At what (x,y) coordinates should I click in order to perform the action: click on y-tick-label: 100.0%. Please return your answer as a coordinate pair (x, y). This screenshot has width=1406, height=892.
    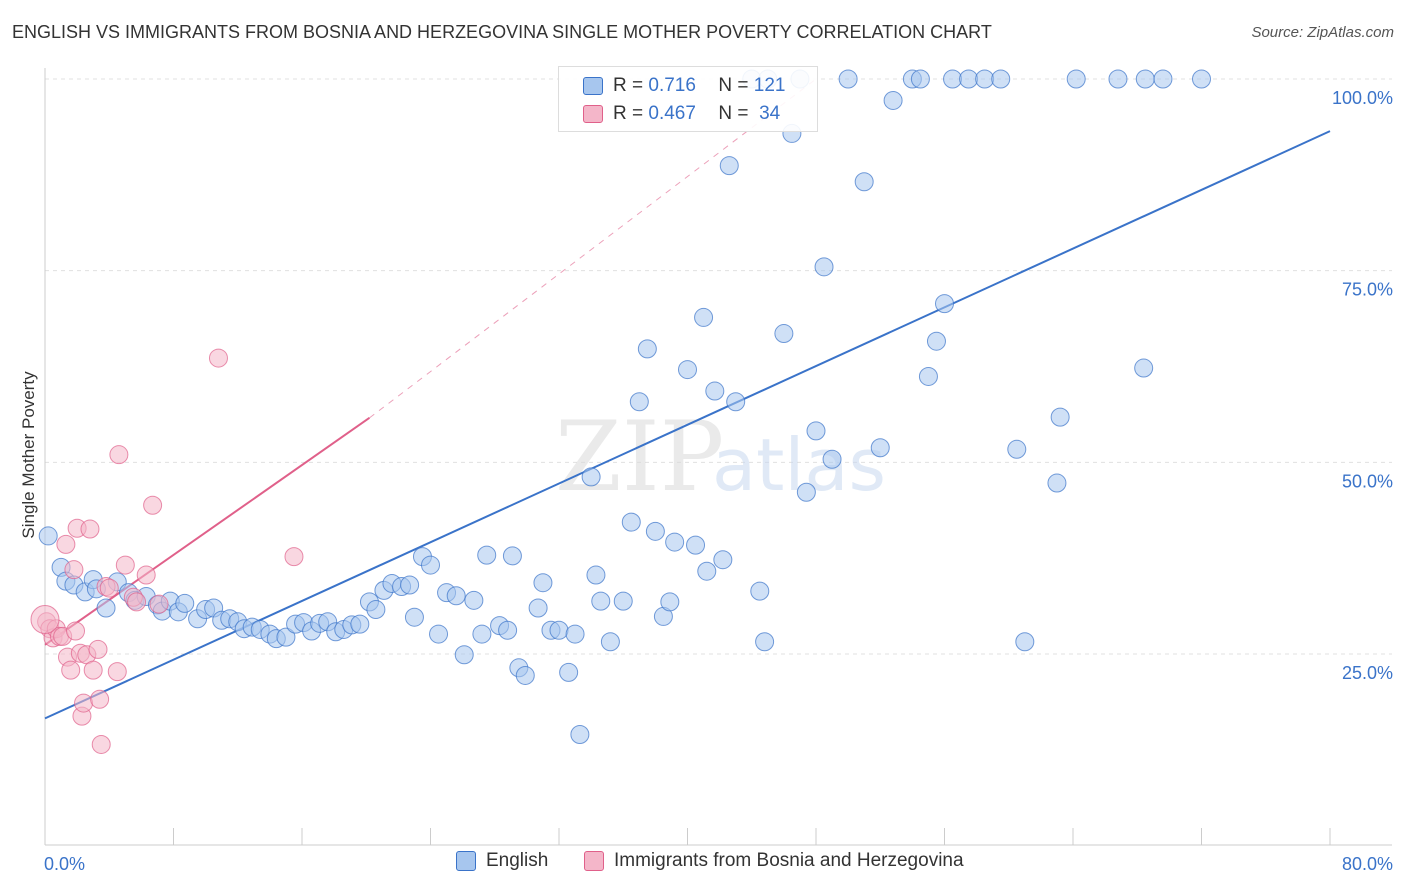
    Looking at the image, I should click on (1362, 98).